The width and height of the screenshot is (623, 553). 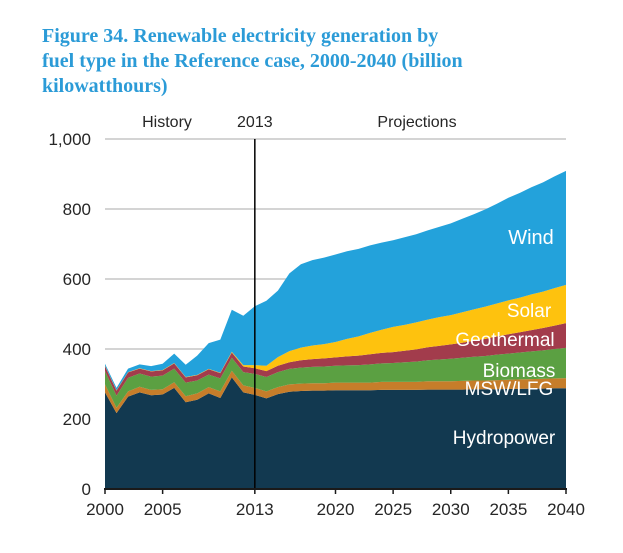 I want to click on area-band-msw-lfg, so click(x=335, y=392).